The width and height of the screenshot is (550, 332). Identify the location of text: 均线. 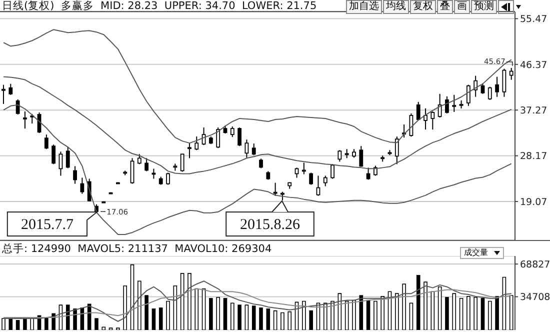
(396, 7).